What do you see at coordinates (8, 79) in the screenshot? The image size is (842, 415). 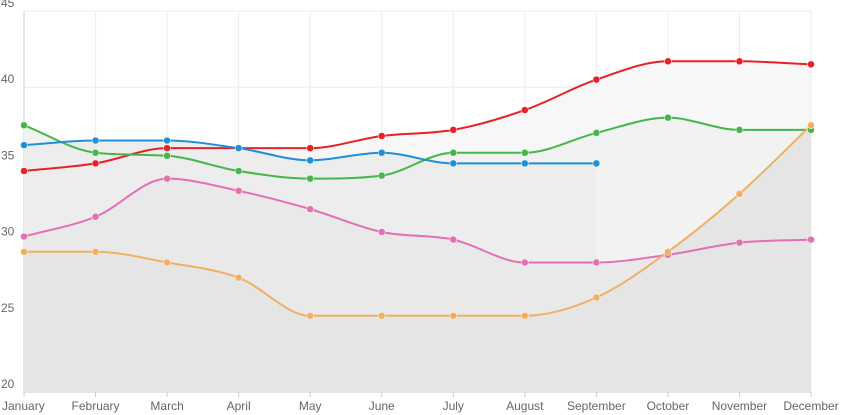 I see `y-tick-label: 40` at bounding box center [8, 79].